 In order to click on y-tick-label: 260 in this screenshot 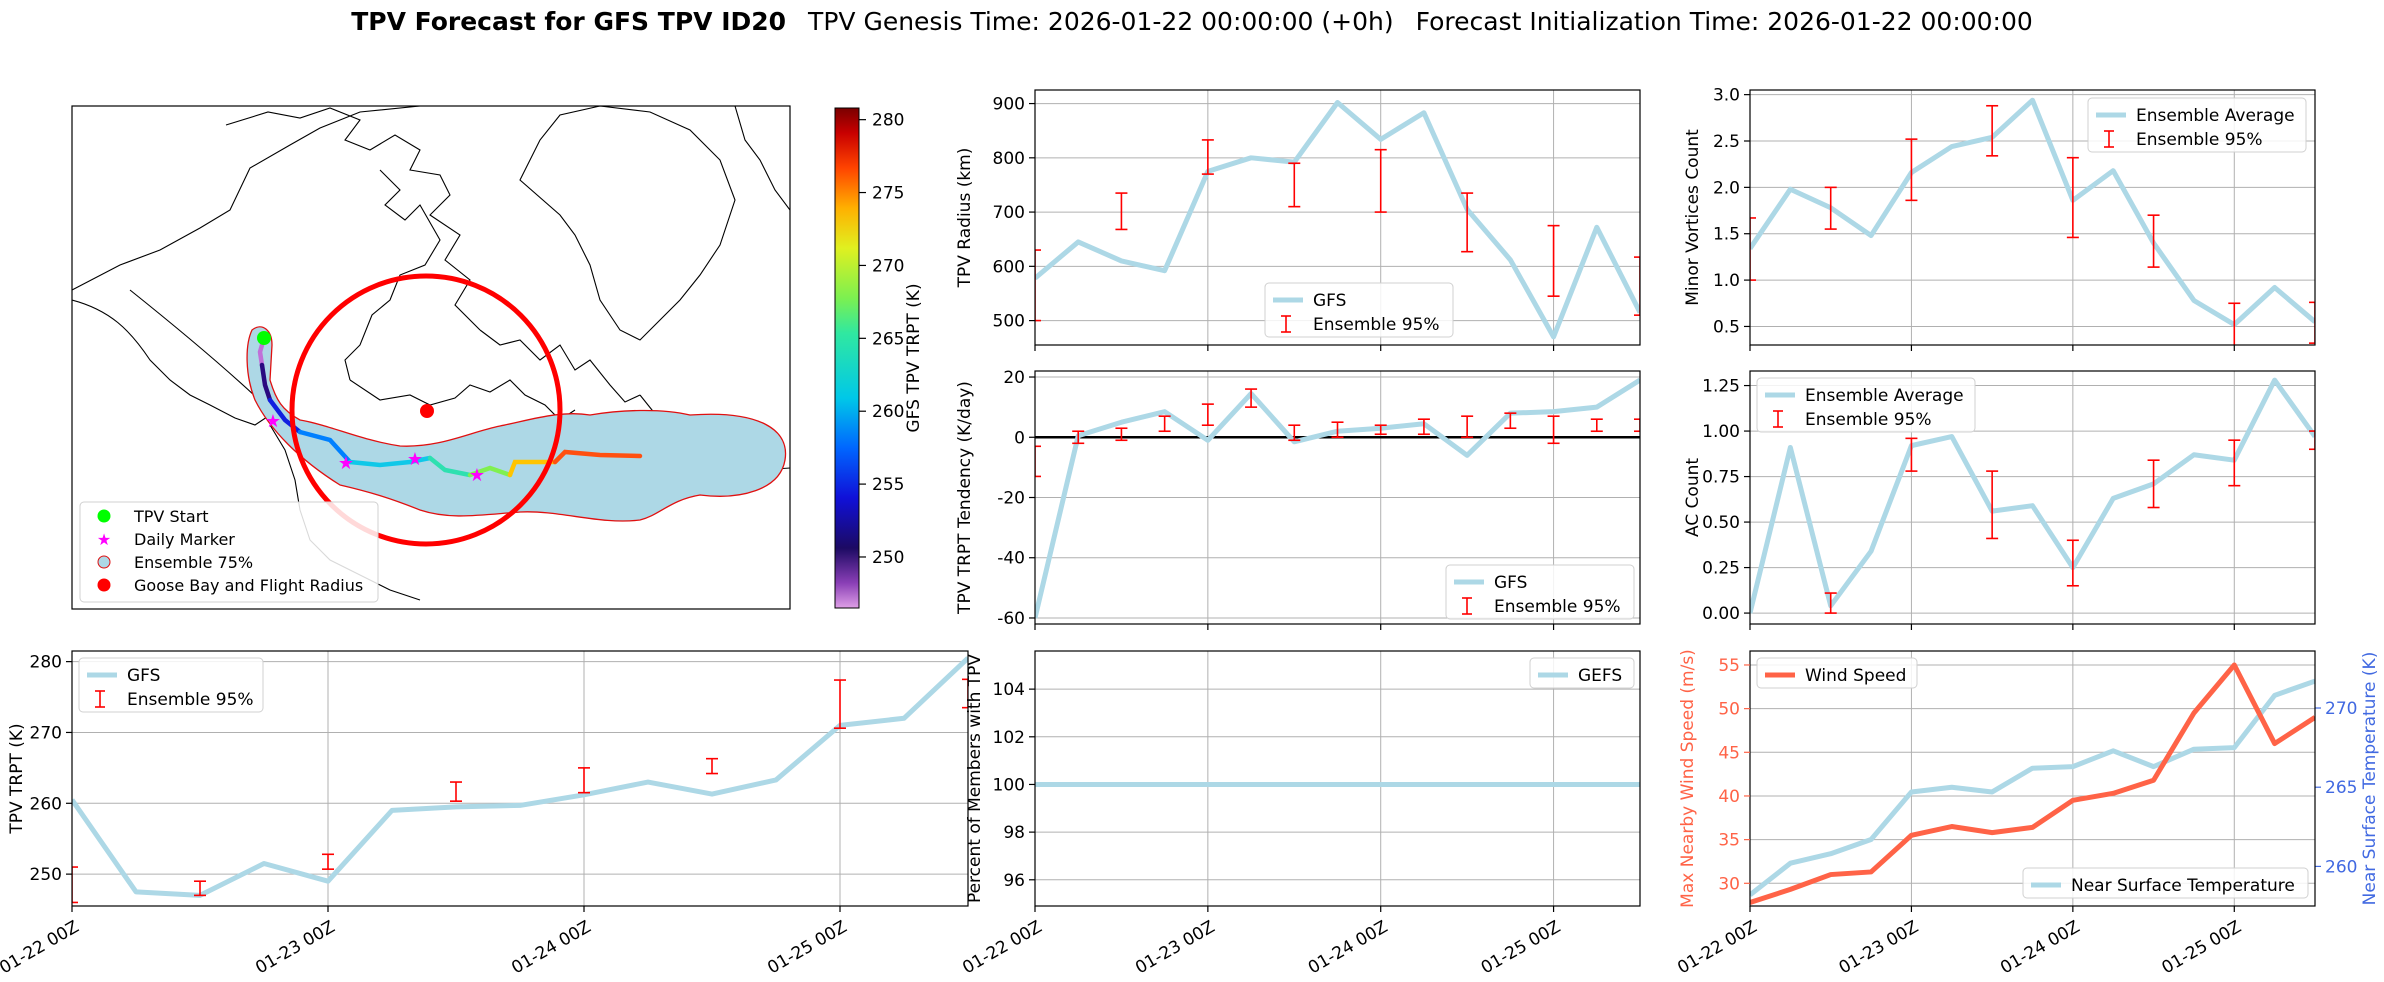, I will do `click(46, 804)`.